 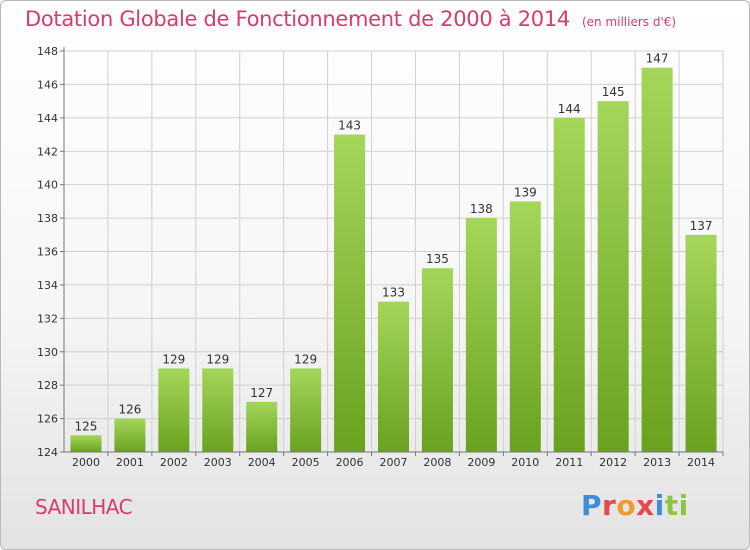 What do you see at coordinates (671, 505) in the screenshot?
I see `logo-letter: t` at bounding box center [671, 505].